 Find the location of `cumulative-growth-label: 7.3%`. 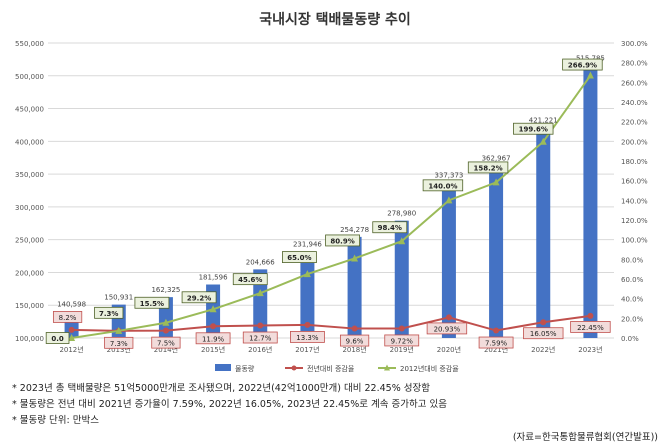

cumulative-growth-label: 7.3% is located at coordinates (108, 314).